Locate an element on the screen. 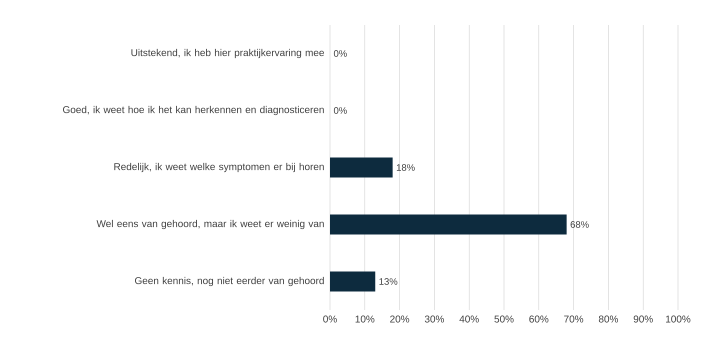 The width and height of the screenshot is (706, 342). x-tick-label: 10% is located at coordinates (365, 319).